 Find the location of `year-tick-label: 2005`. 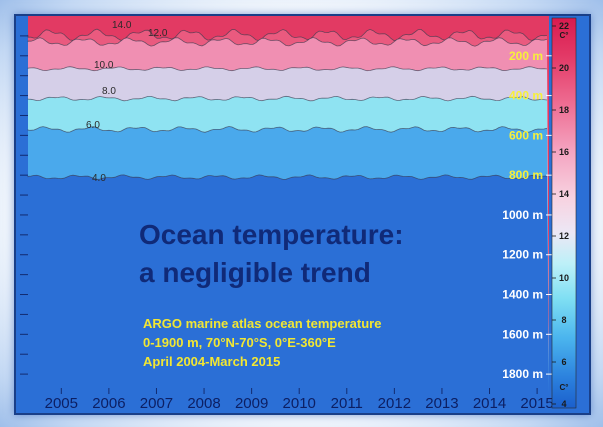

year-tick-label: 2005 is located at coordinates (61, 403).